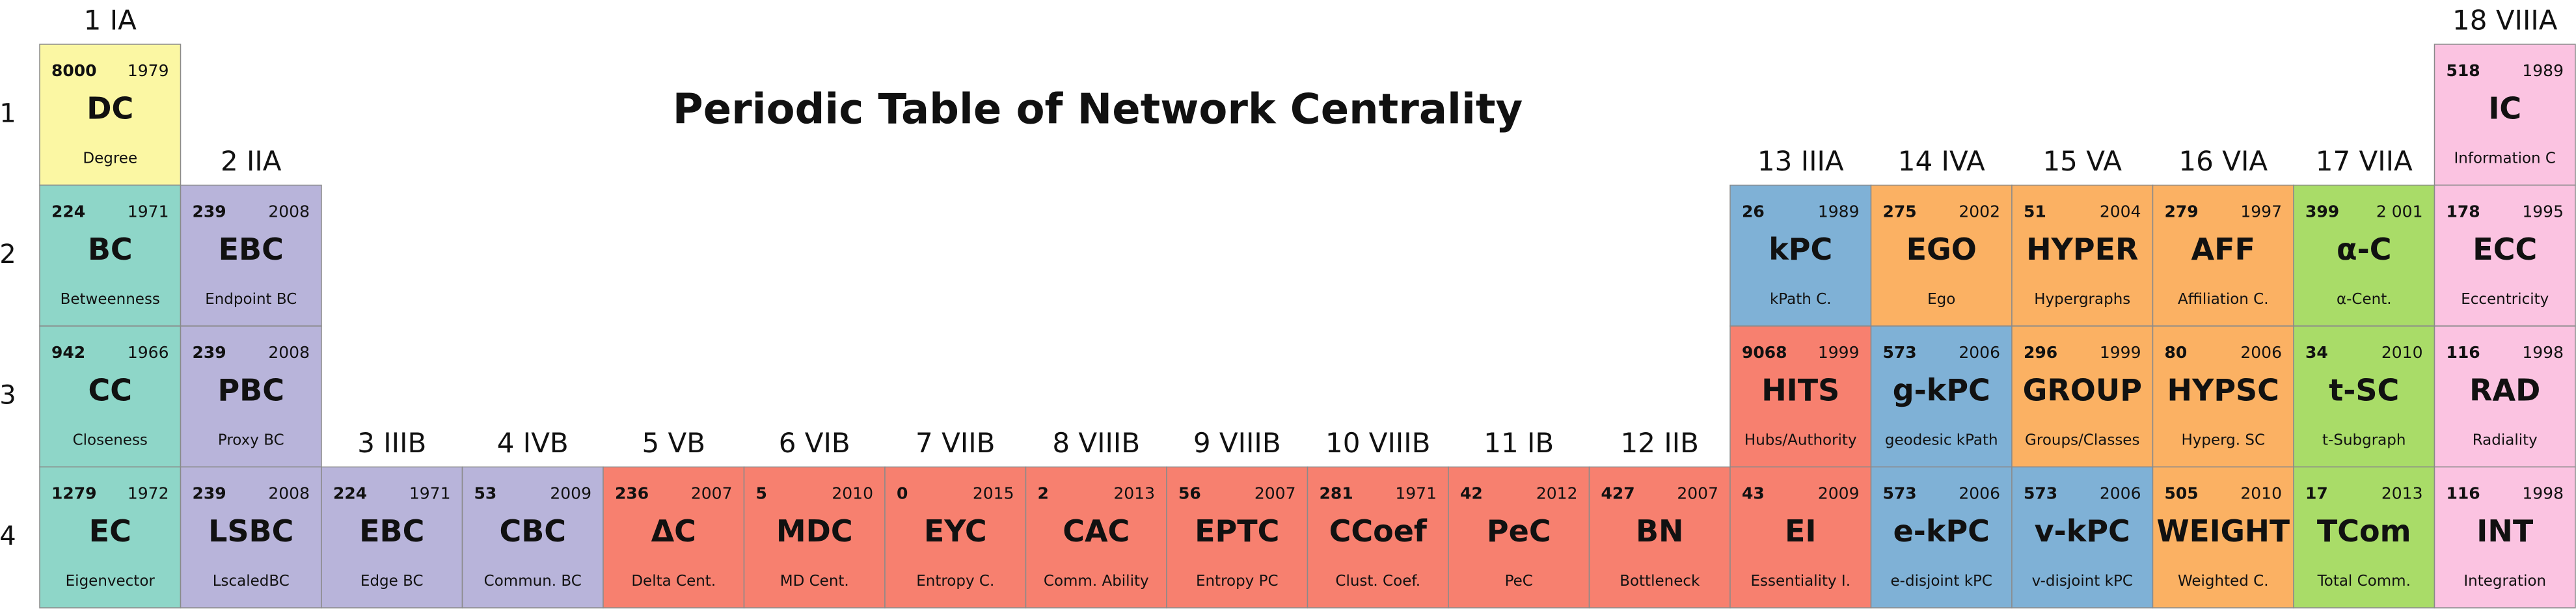 The width and height of the screenshot is (2576, 615). I want to click on cell-name: Closeness, so click(111, 440).